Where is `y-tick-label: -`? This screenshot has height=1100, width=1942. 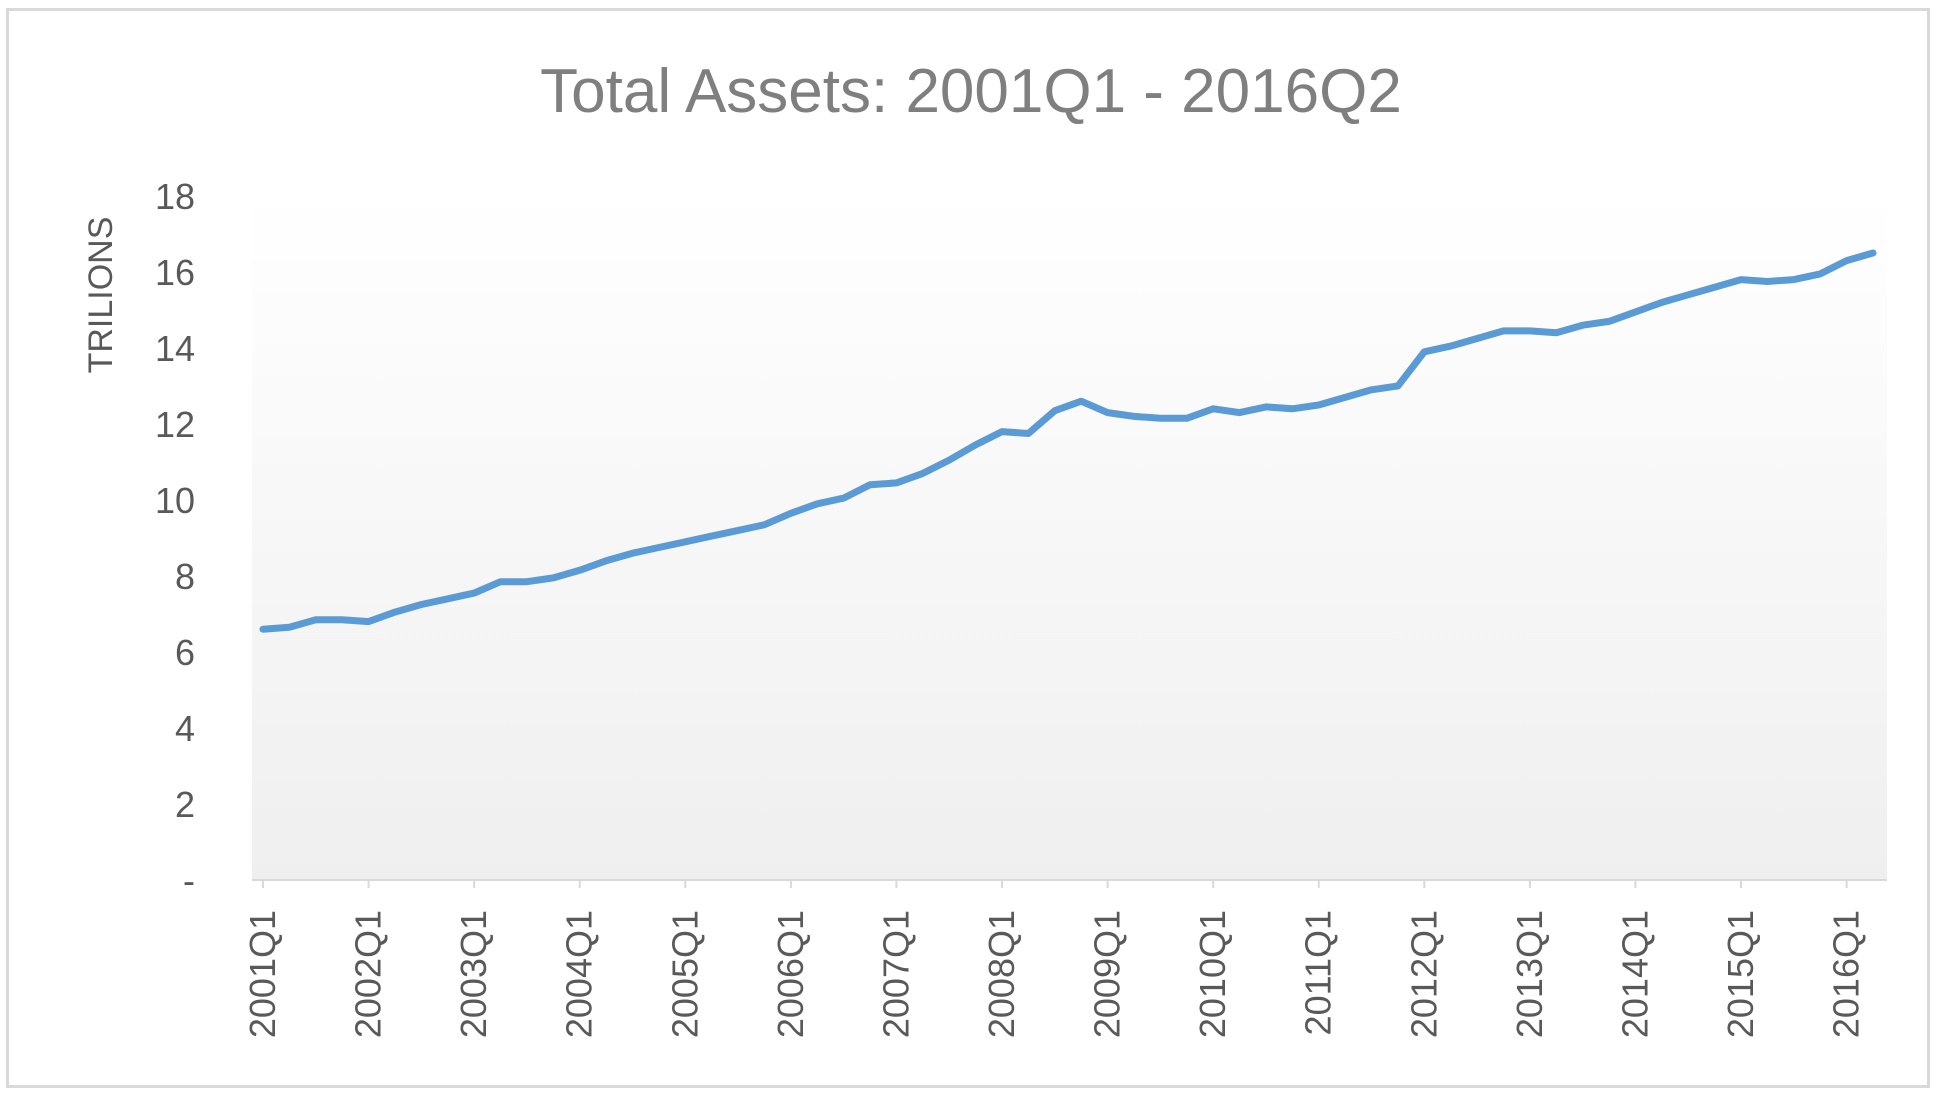
y-tick-label: - is located at coordinates (189, 880).